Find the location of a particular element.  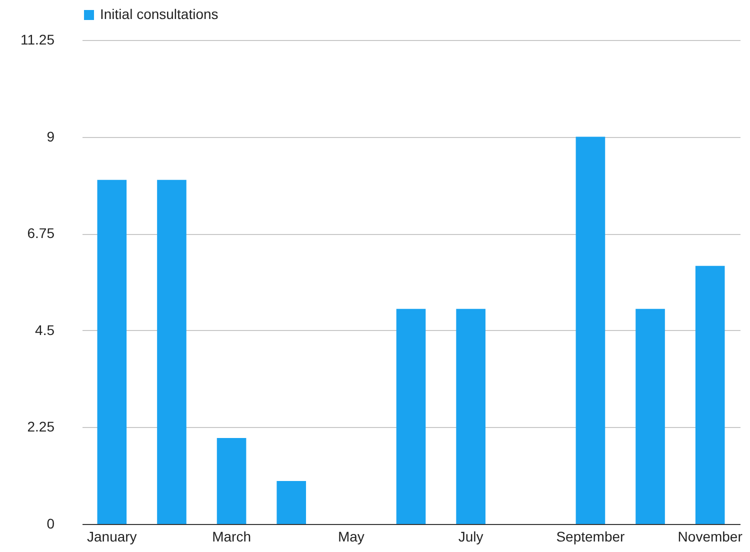

y-tick-label: 11.25 is located at coordinates (37, 40).